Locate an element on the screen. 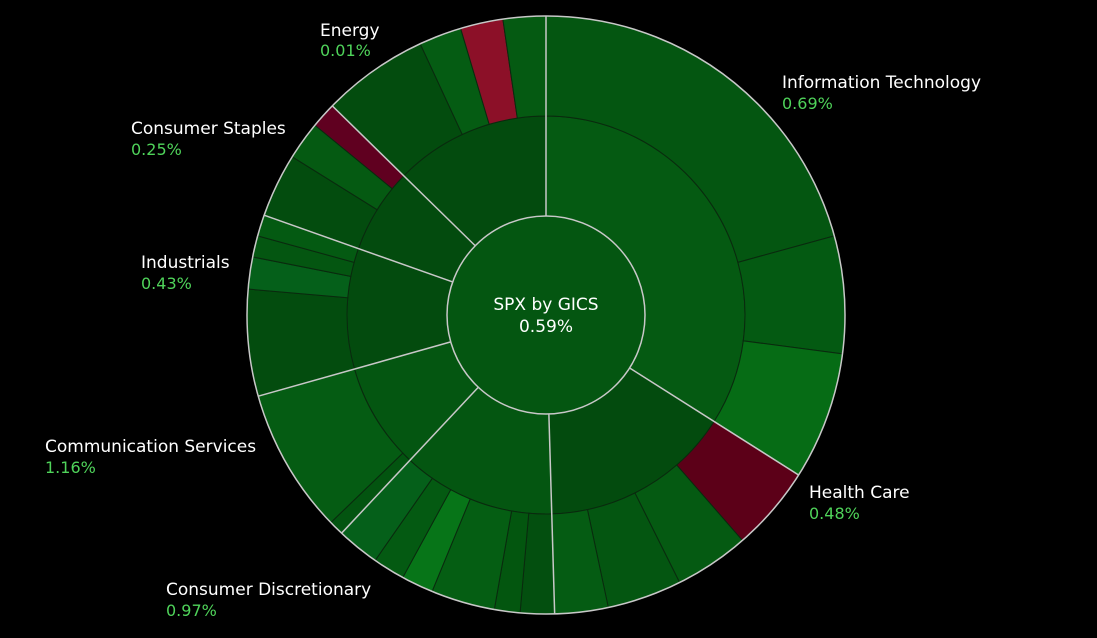  center-value: 0.59% is located at coordinates (546, 327).